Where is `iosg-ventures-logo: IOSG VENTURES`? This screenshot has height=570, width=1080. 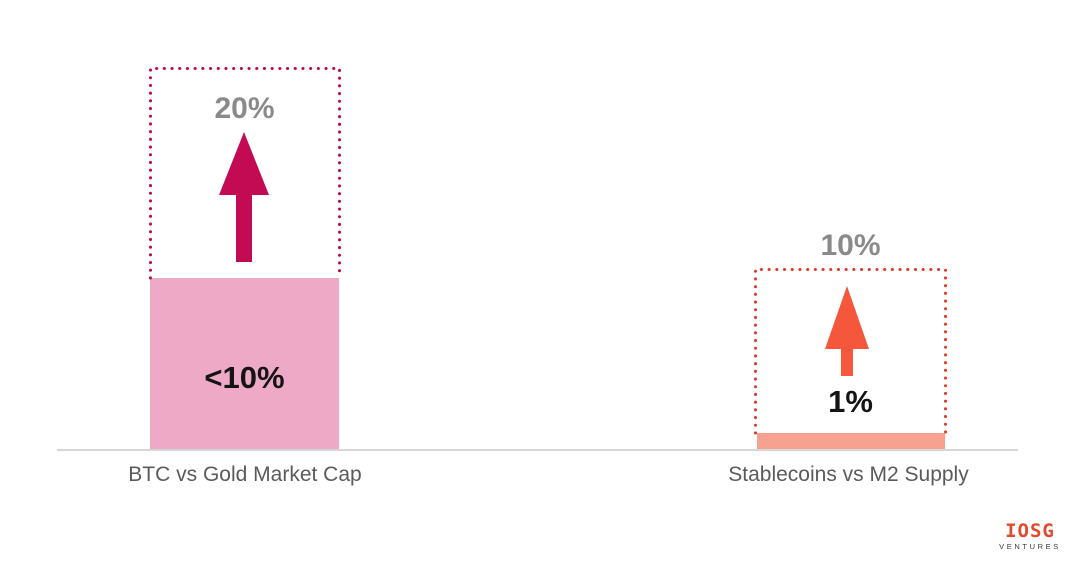 iosg-ventures-logo: IOSG VENTURES is located at coordinates (1030, 536).